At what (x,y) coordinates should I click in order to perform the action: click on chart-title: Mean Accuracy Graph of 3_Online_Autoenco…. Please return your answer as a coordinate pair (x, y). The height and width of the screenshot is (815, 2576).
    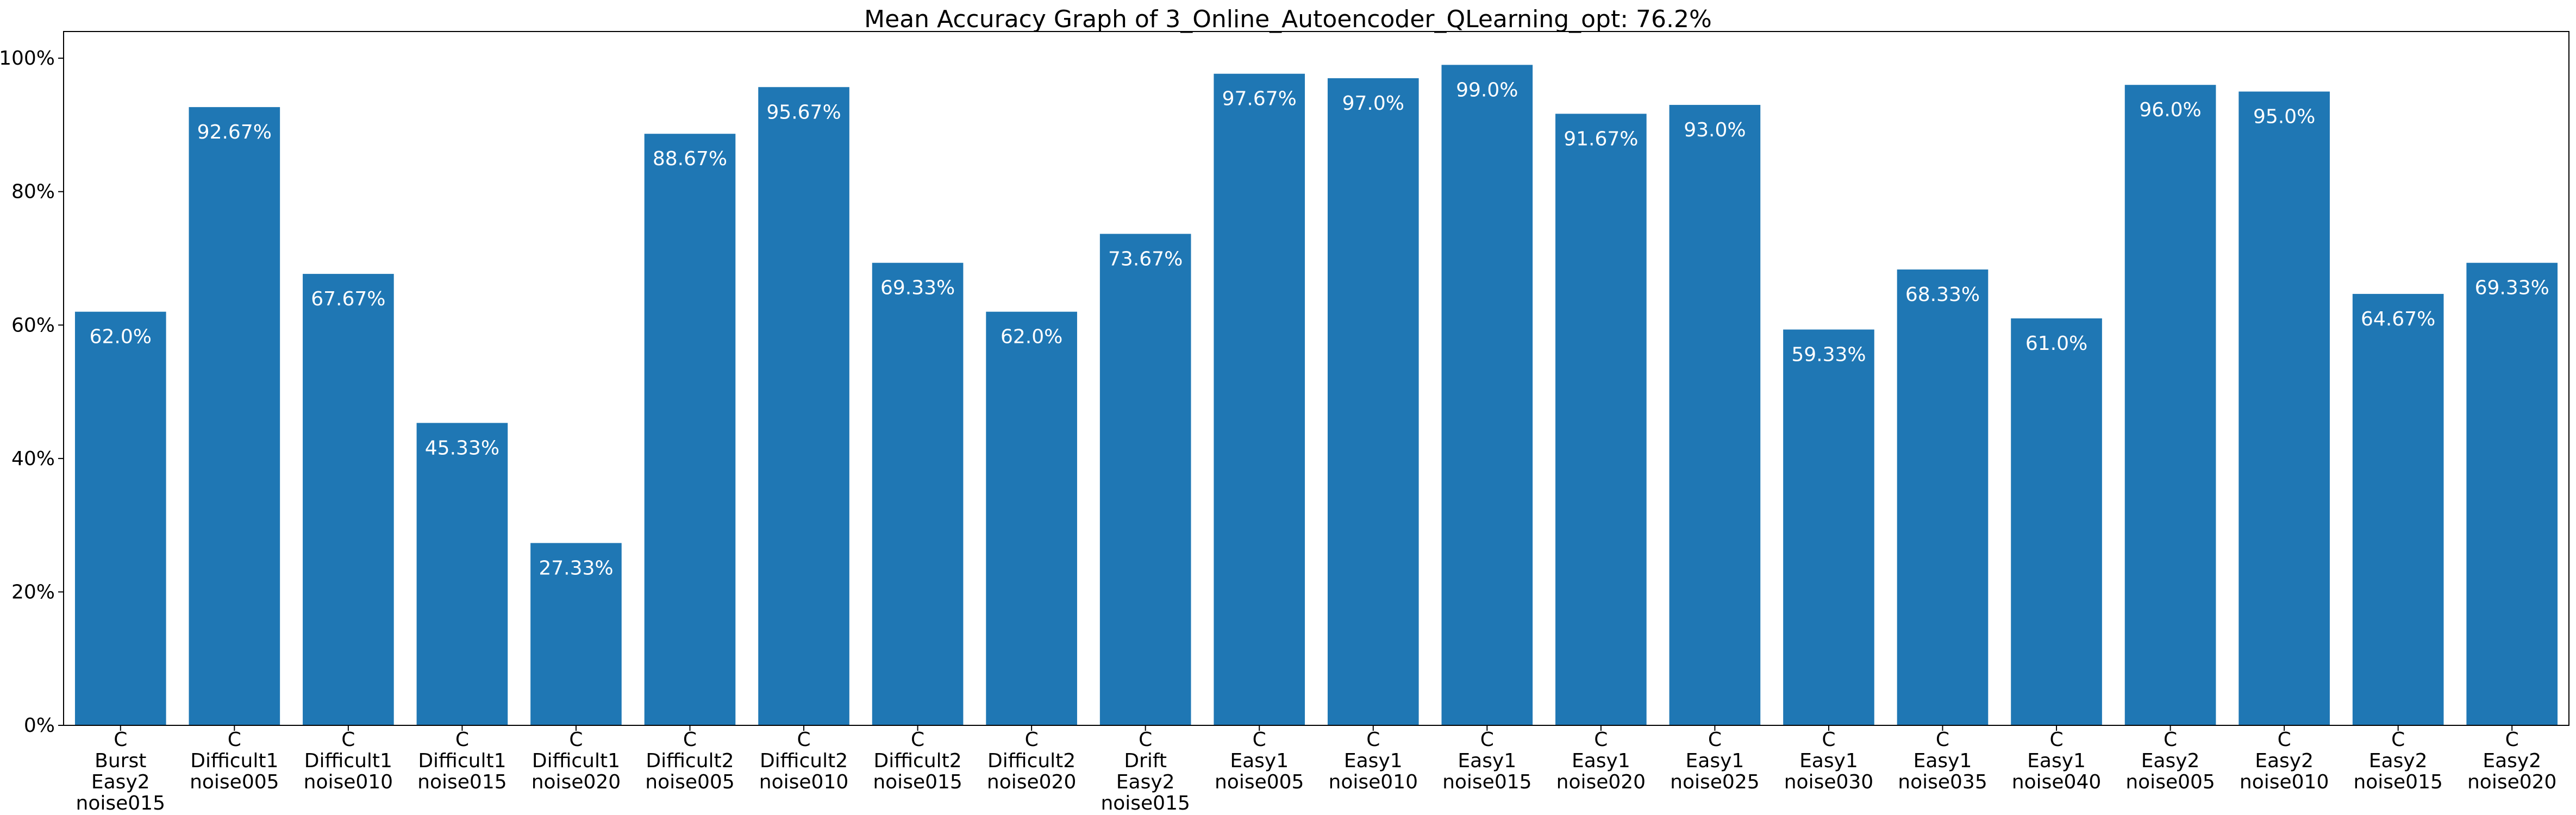
    Looking at the image, I should click on (1288, 19).